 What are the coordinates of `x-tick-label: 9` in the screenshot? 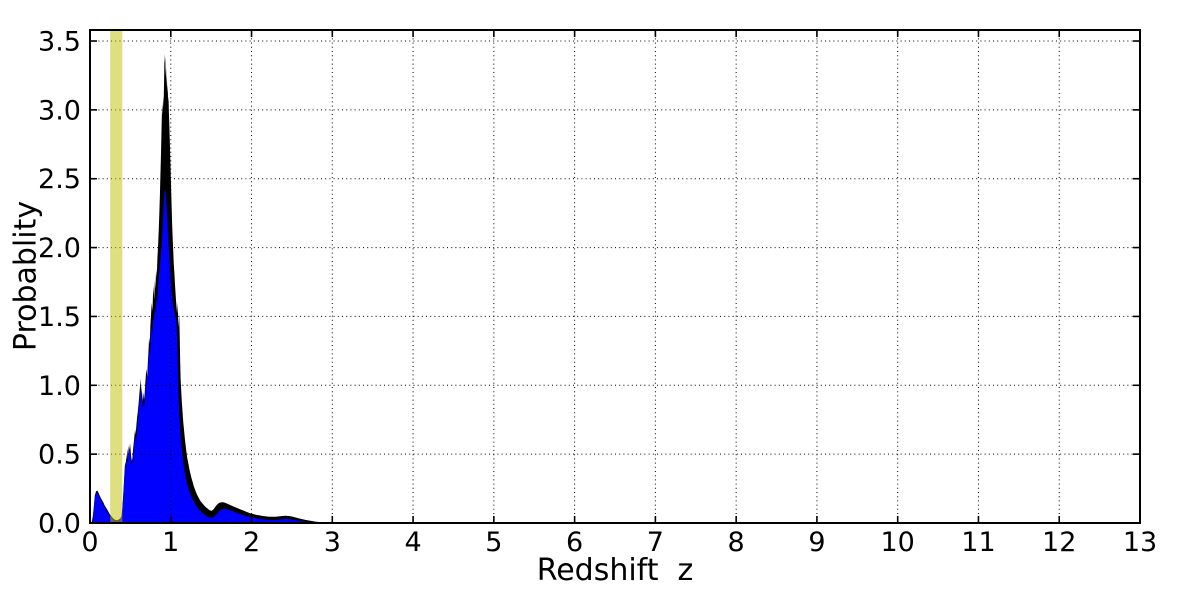 It's located at (816, 542).